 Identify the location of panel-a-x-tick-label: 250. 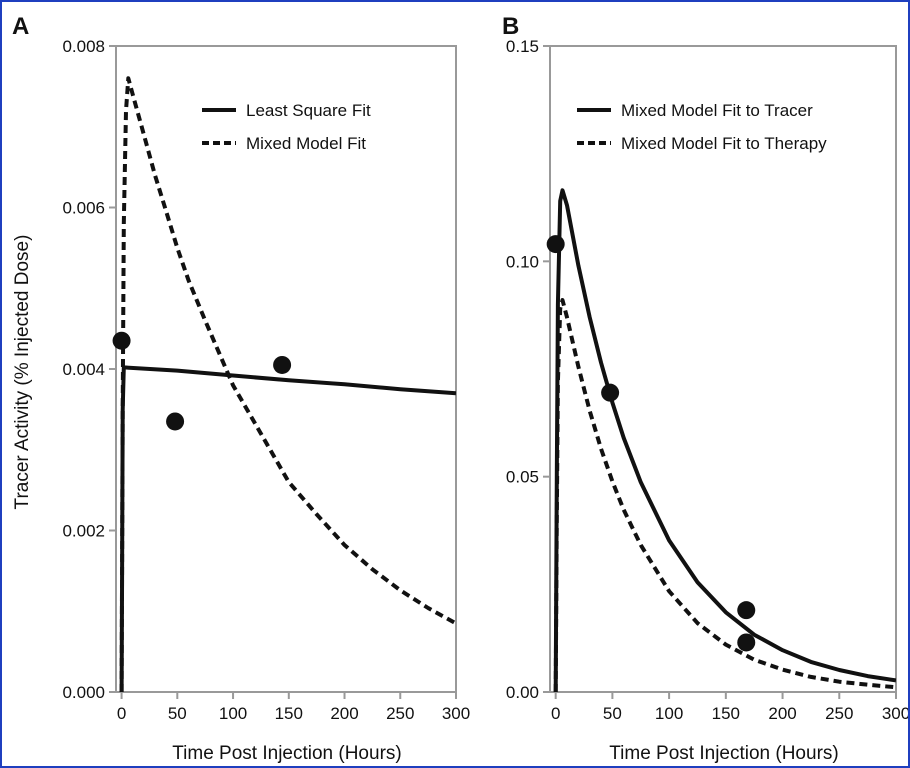
(400, 713).